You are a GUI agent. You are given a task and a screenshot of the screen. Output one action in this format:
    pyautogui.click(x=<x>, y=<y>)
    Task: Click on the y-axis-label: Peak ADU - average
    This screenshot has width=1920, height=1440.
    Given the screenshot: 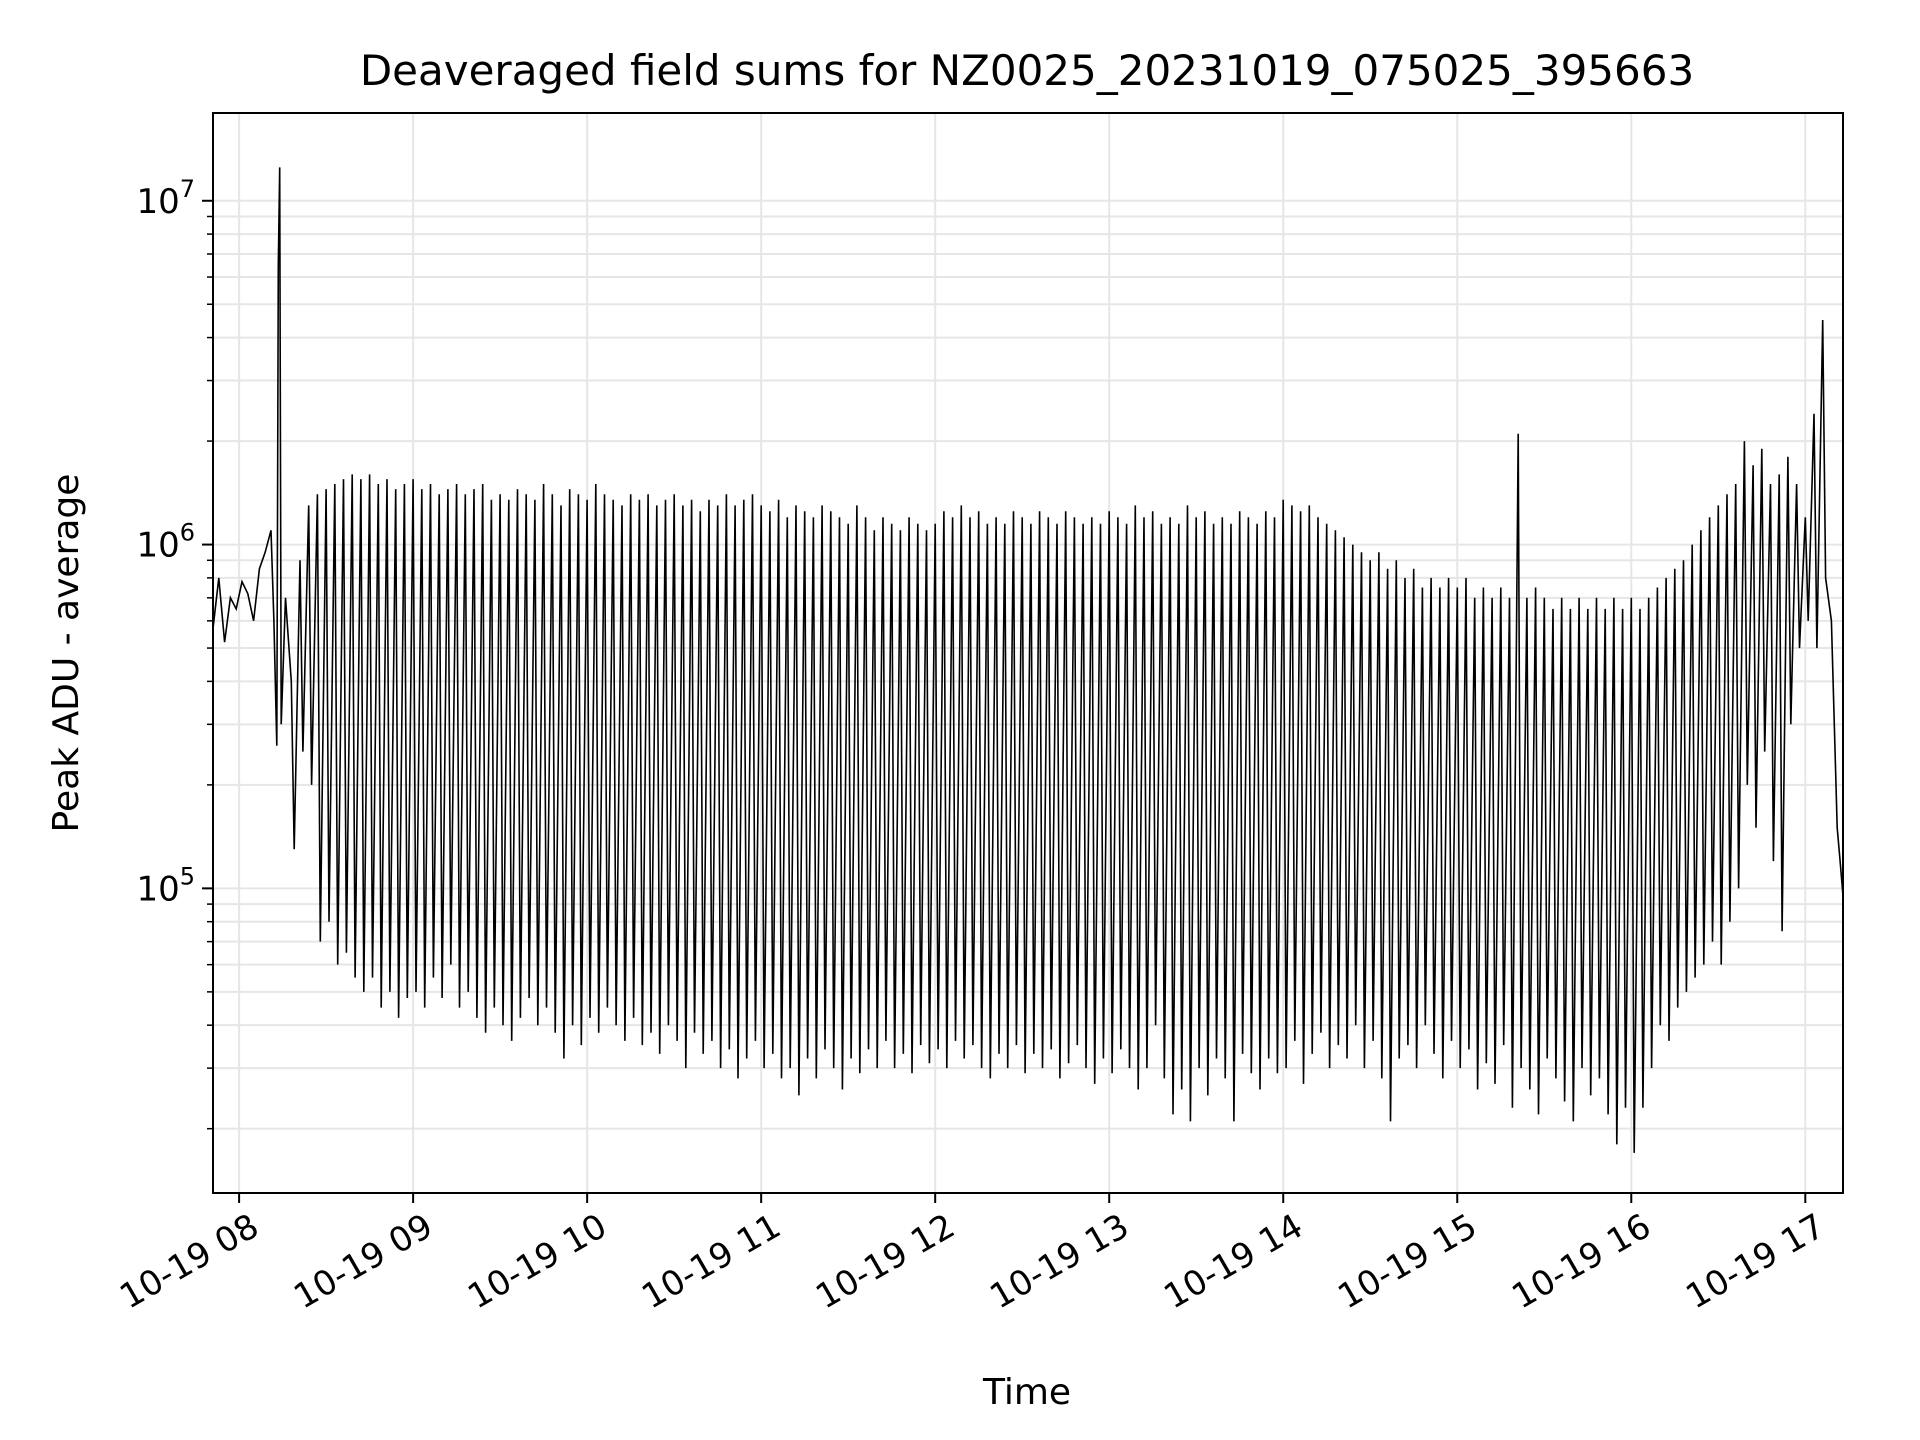 What is the action you would take?
    pyautogui.click(x=66, y=653)
    